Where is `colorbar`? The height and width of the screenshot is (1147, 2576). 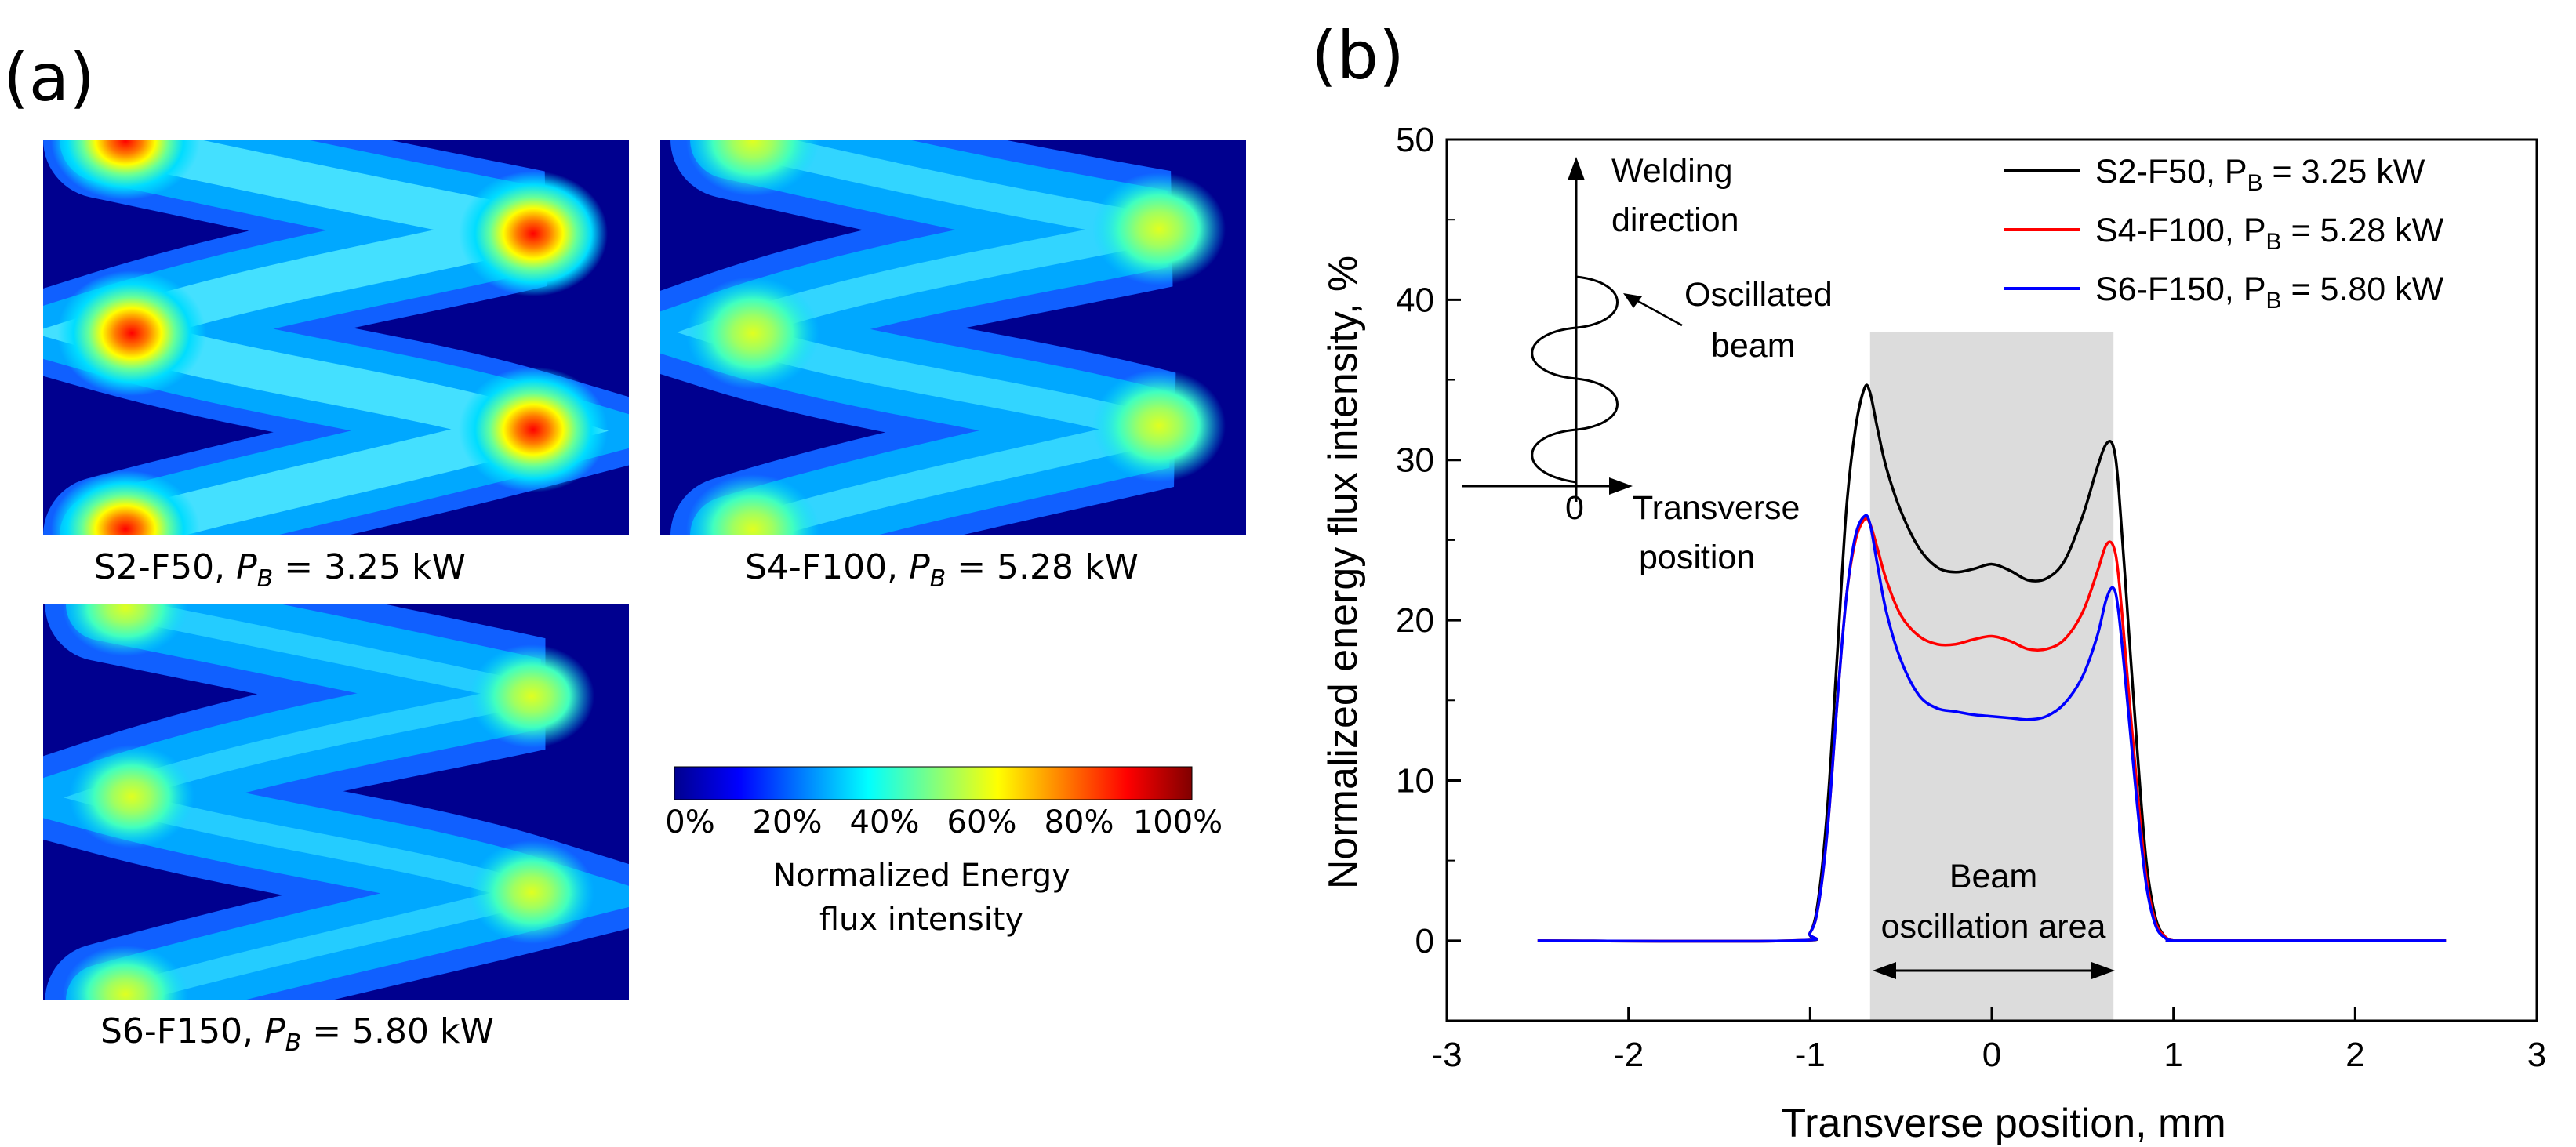 colorbar is located at coordinates (933, 783).